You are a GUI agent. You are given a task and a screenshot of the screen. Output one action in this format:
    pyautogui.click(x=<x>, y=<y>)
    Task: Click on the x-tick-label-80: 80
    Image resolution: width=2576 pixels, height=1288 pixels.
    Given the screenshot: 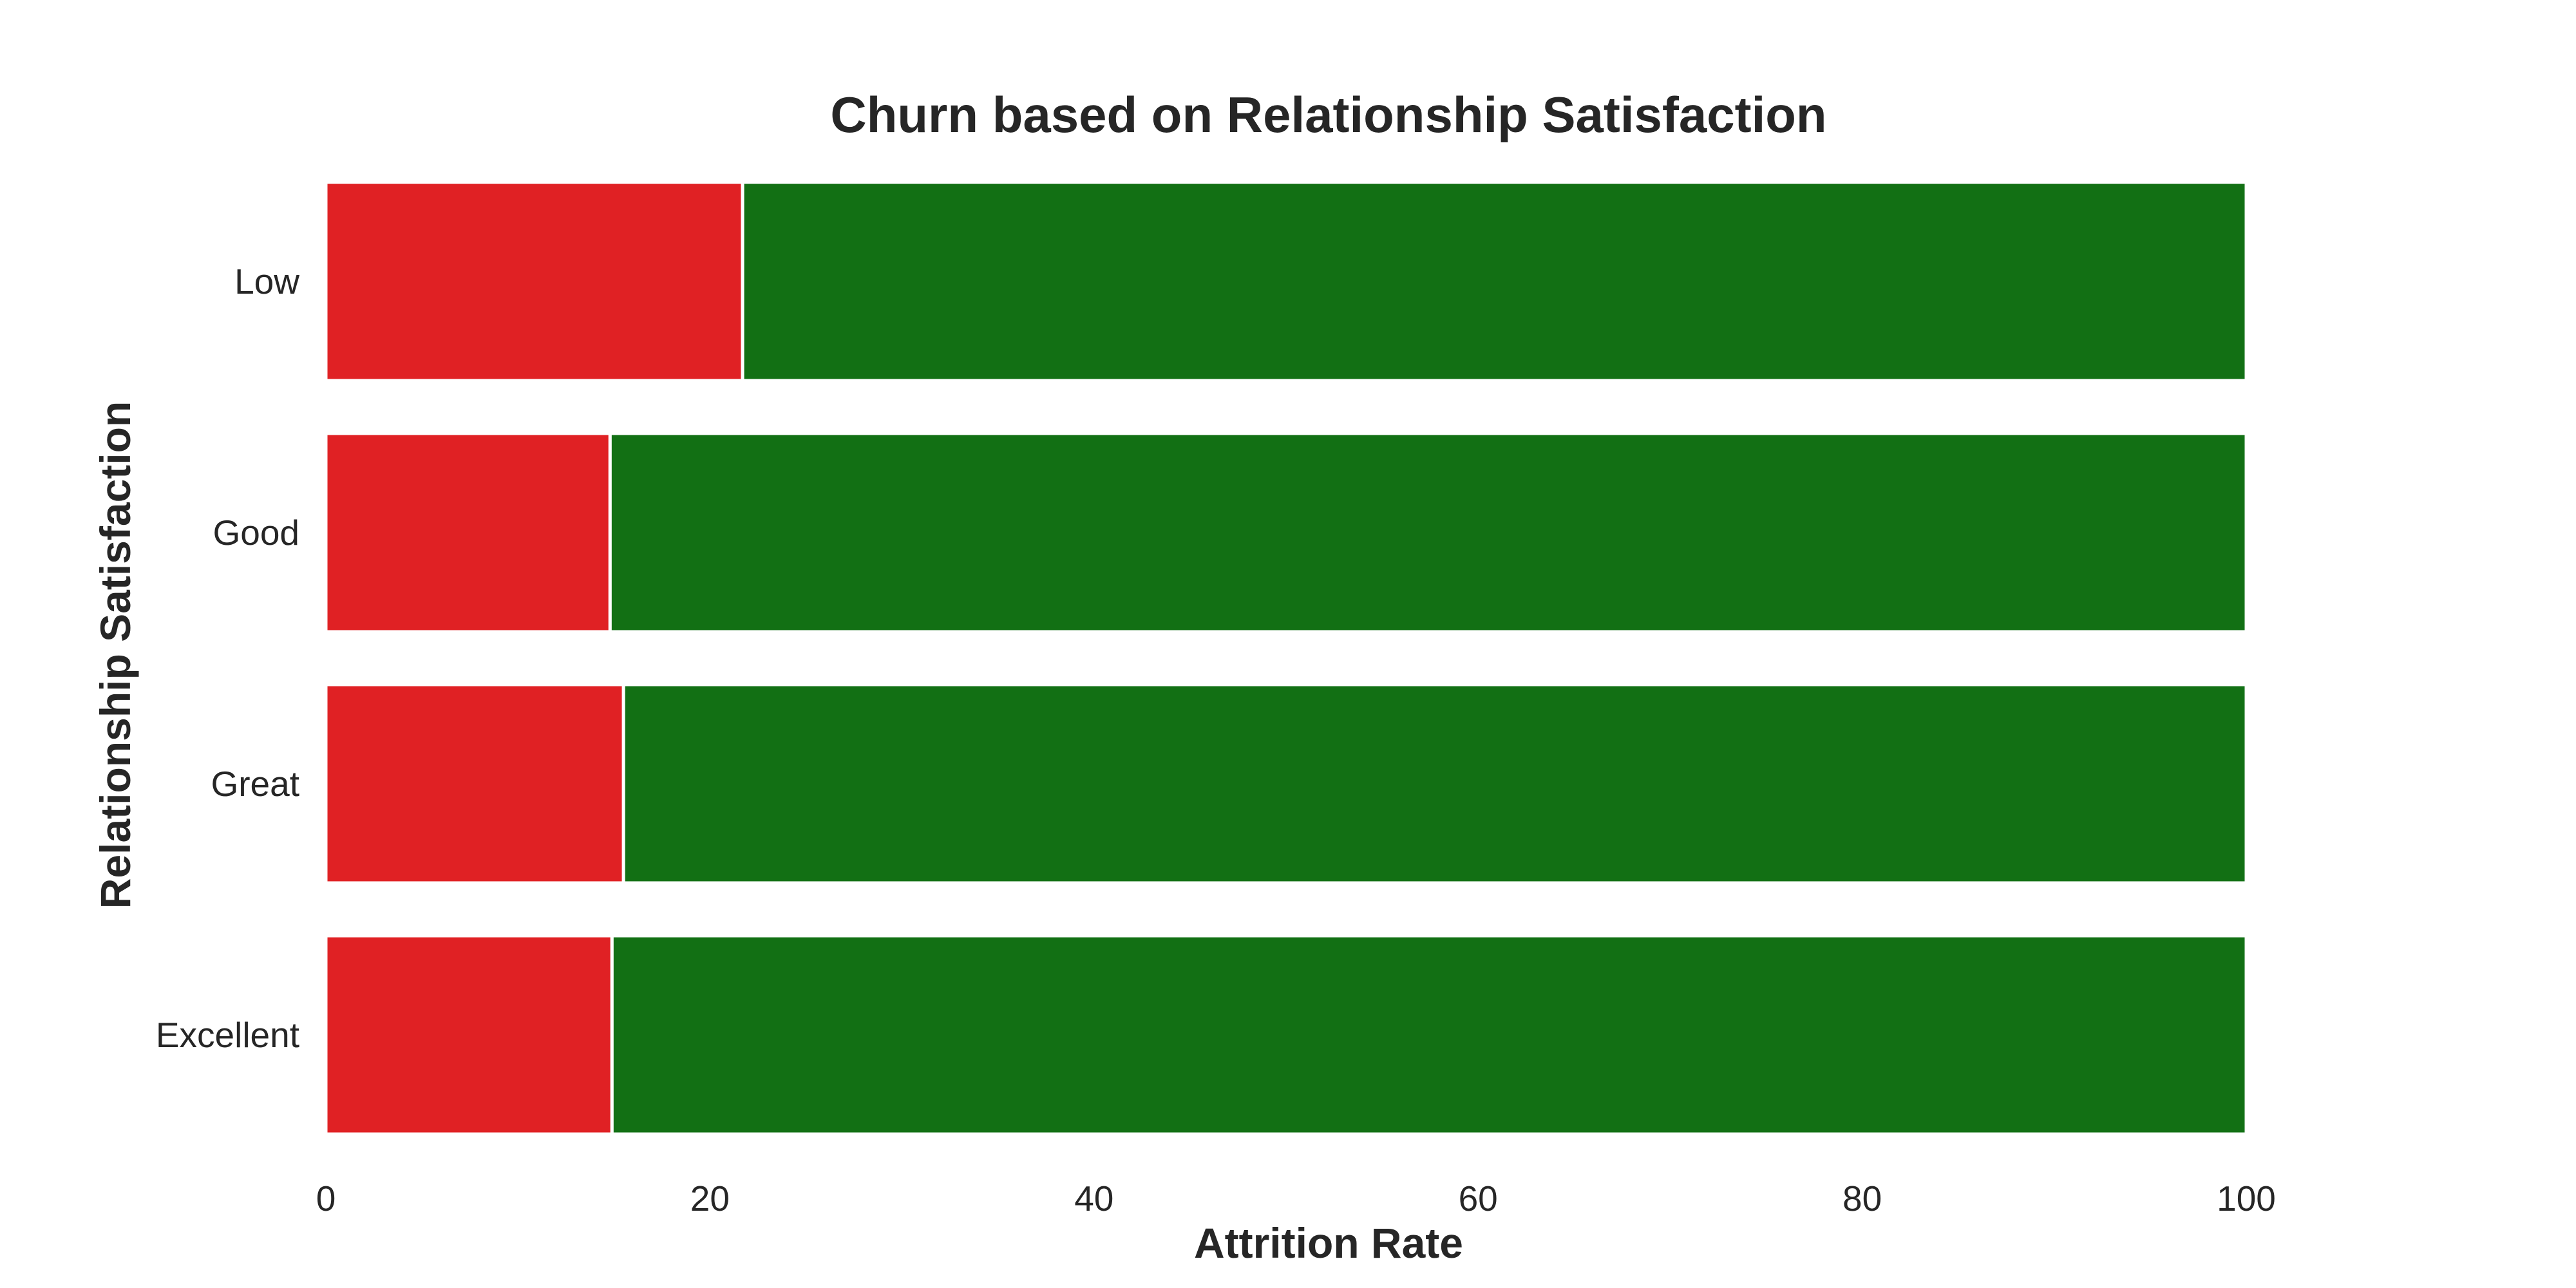 What is the action you would take?
    pyautogui.click(x=1862, y=1198)
    